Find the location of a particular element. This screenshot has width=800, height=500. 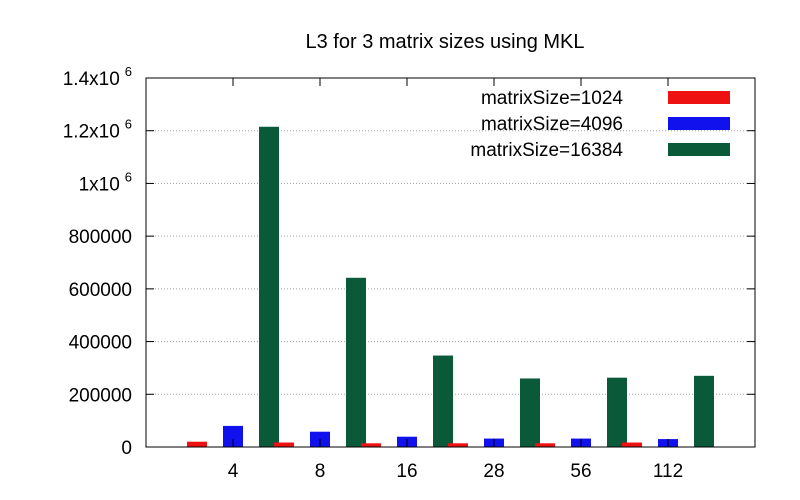

x-tick-label: 4 is located at coordinates (233, 471).